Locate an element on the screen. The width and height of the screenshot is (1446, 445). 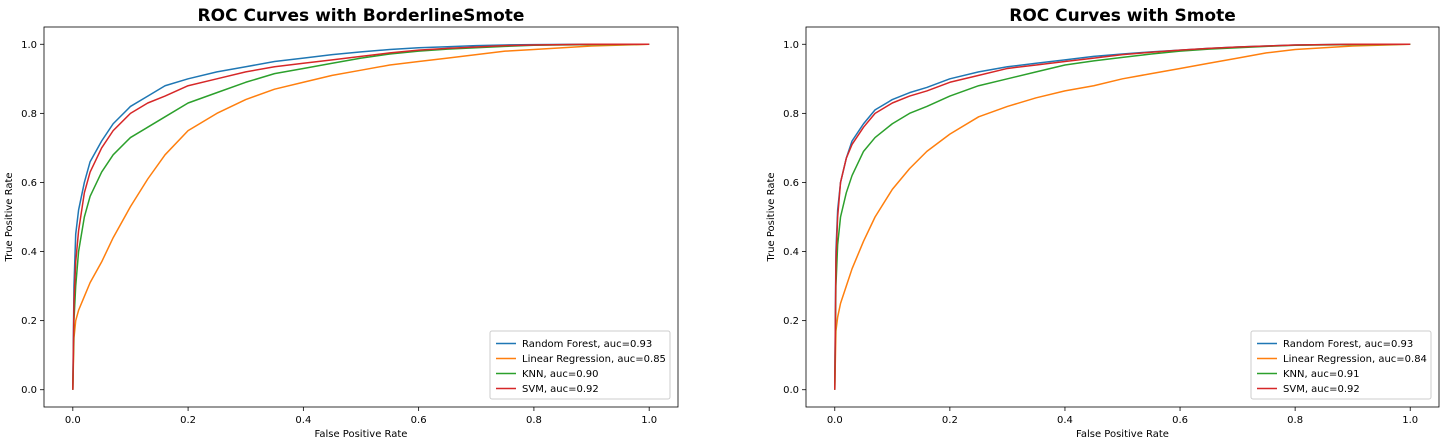
legend-entry: KNN, auc=0.90 is located at coordinates (560, 374).